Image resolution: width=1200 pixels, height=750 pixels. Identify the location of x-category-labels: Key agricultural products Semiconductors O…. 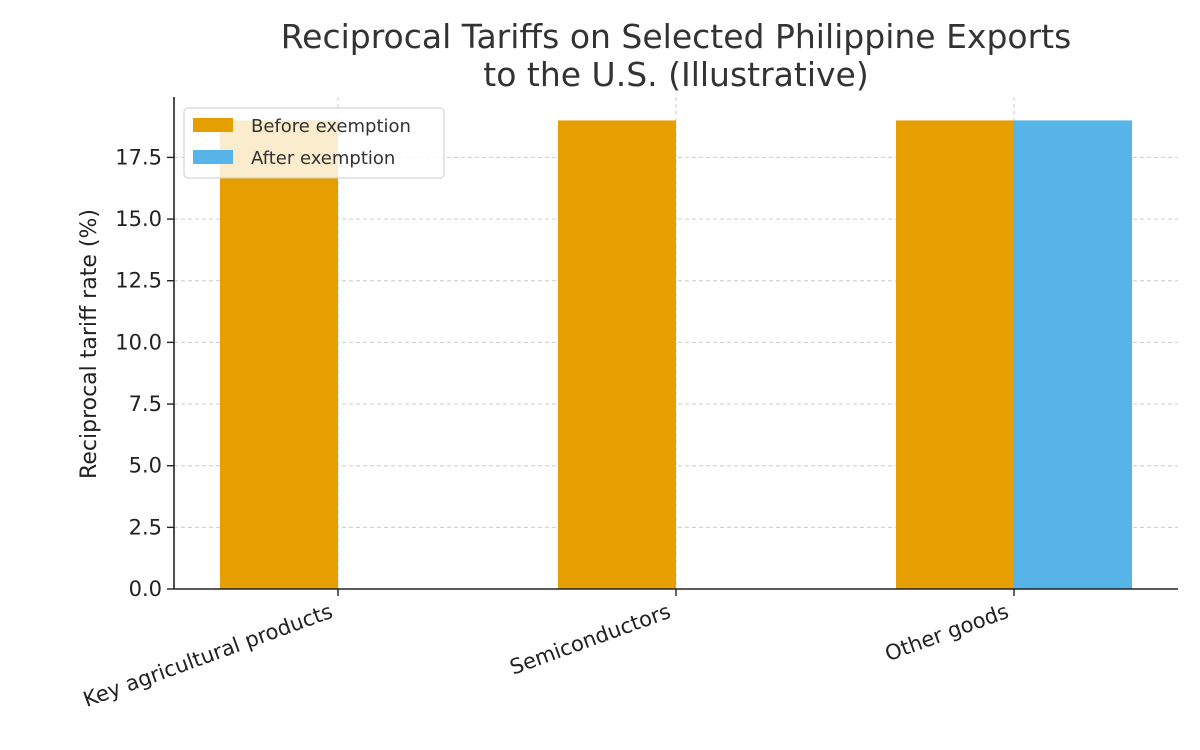
(546, 655).